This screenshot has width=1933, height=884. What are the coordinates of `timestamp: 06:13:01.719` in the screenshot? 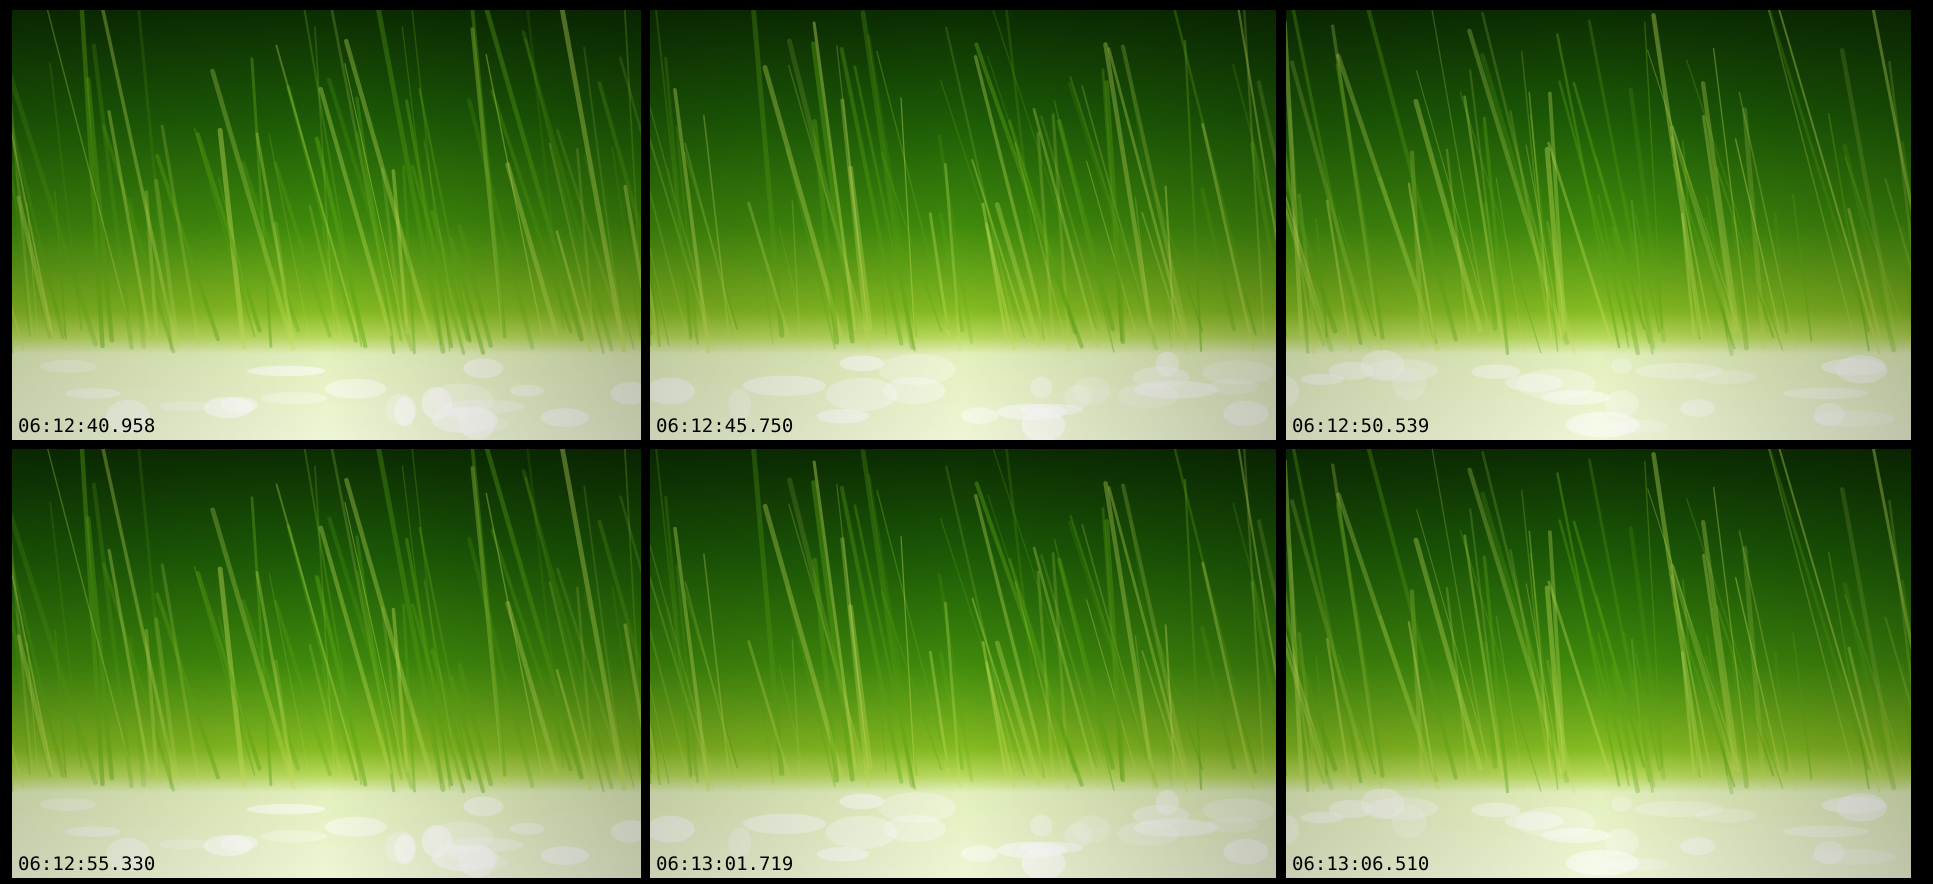 It's located at (724, 864).